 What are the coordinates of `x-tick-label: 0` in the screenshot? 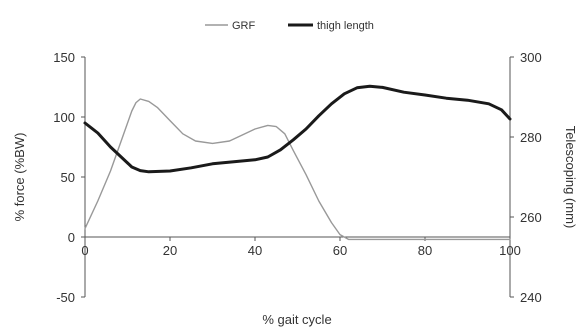 It's located at (84, 250).